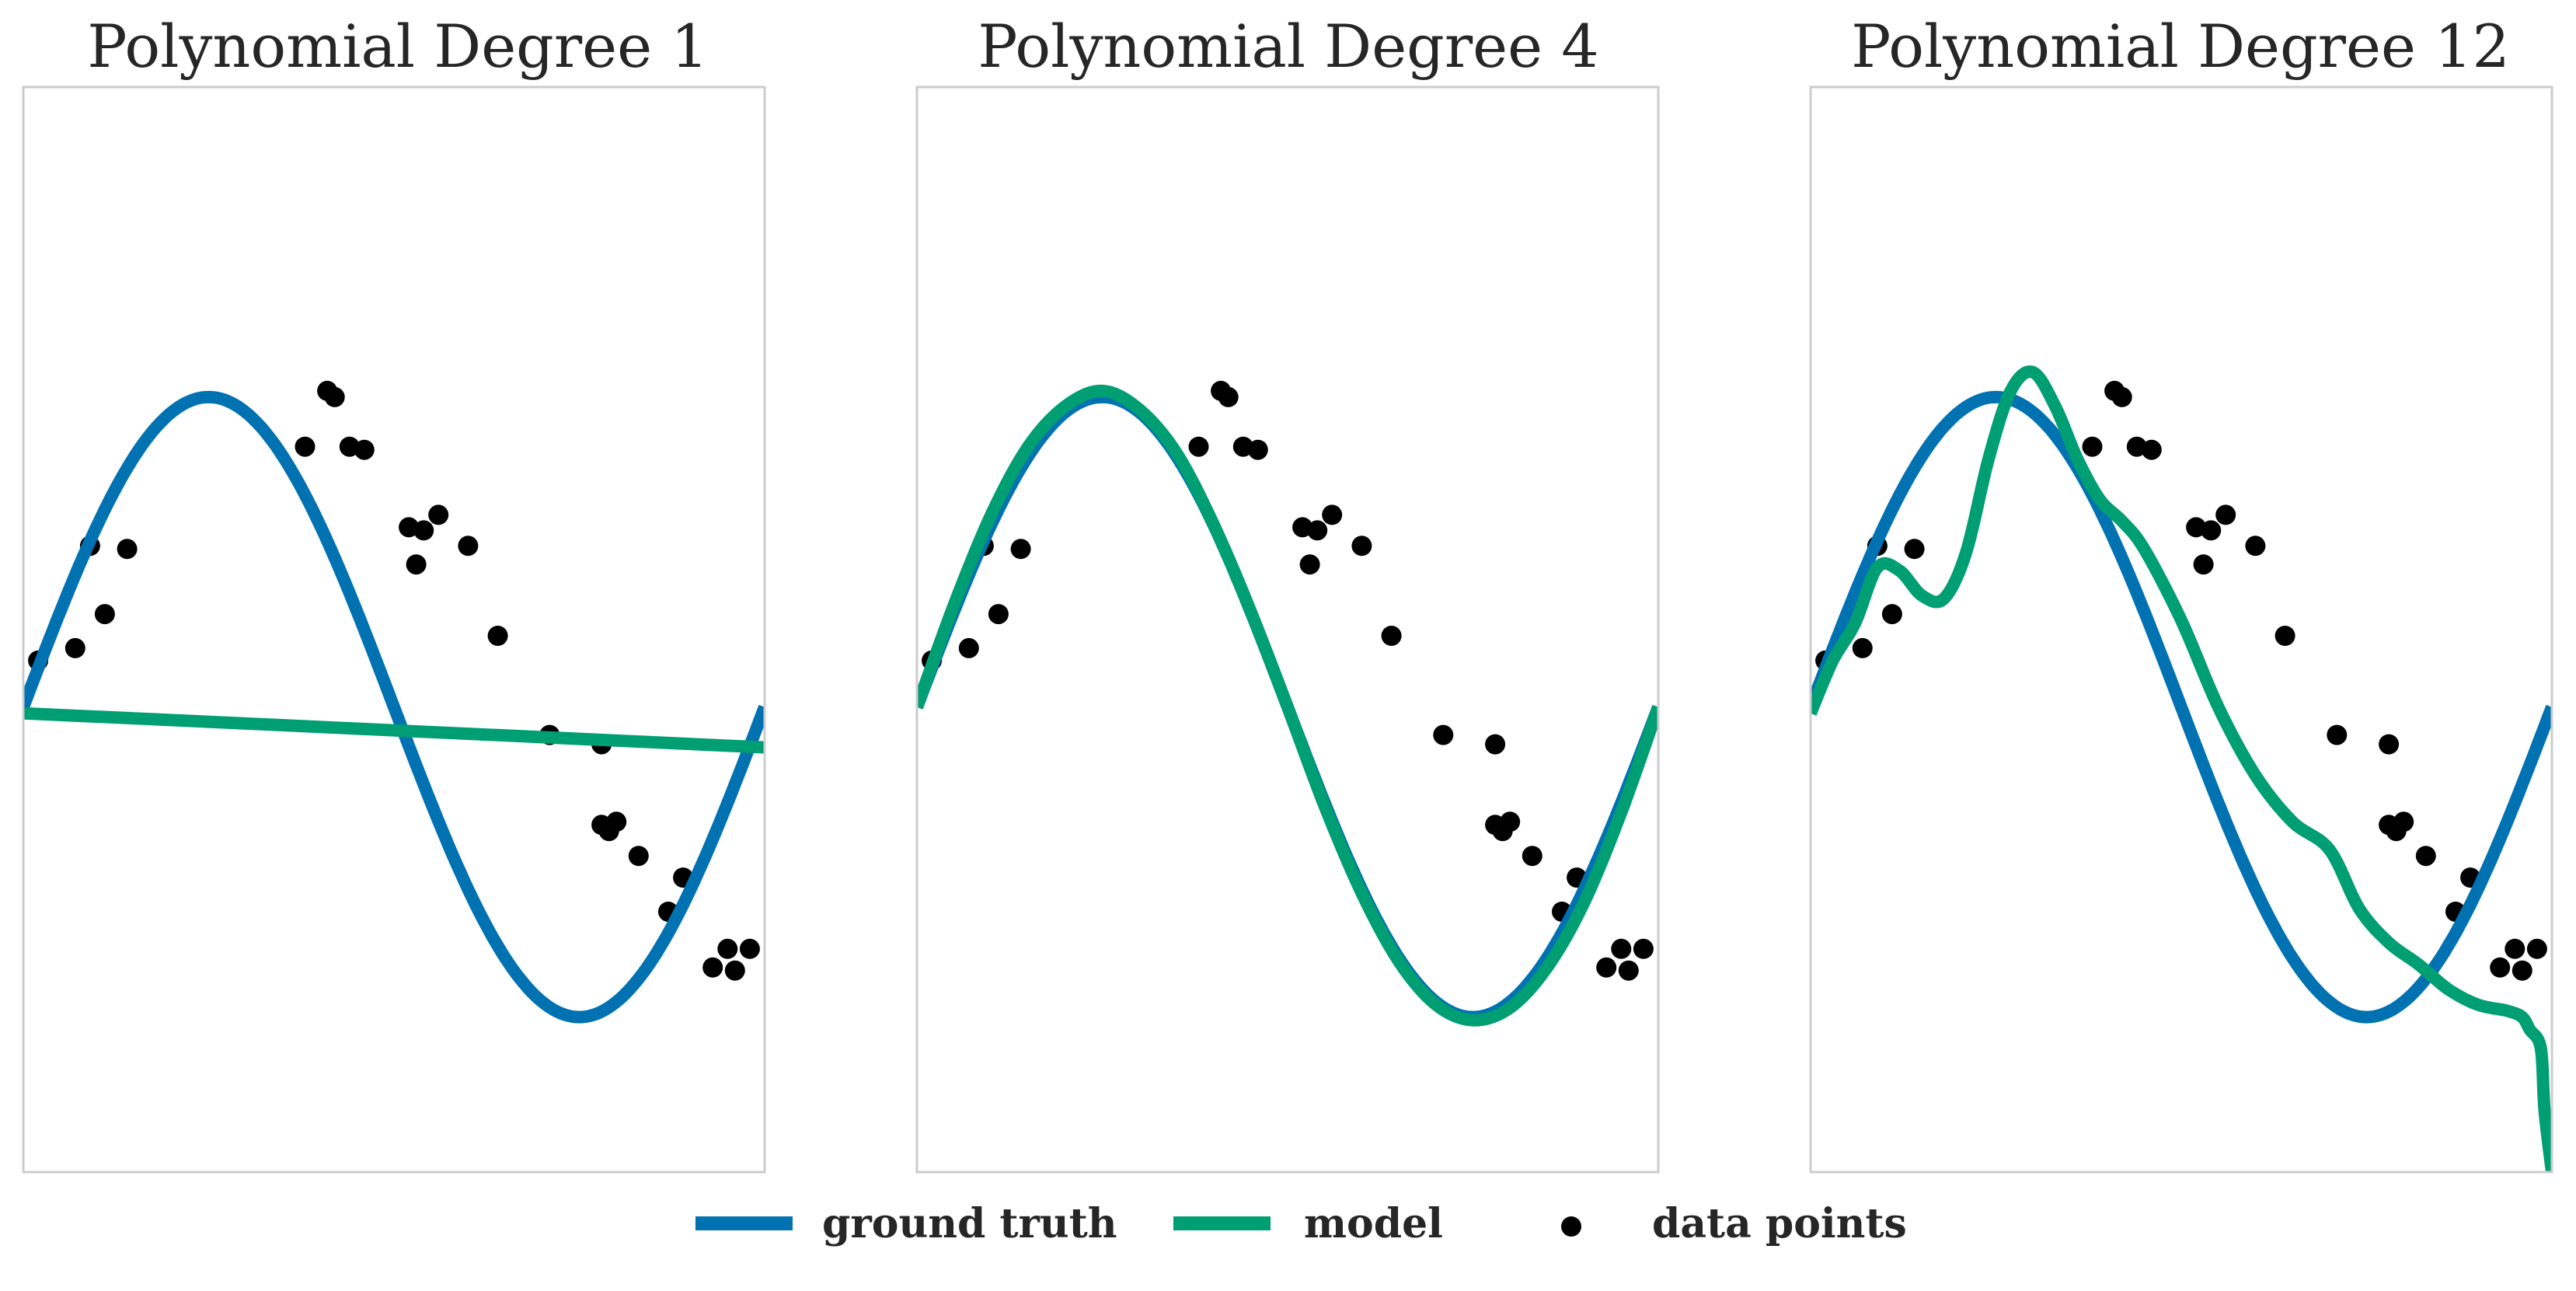 This screenshot has height=1291, width=2576. Describe the element at coordinates (1288, 46) in the screenshot. I see `panel-title: Polynomial Degree 4` at that location.